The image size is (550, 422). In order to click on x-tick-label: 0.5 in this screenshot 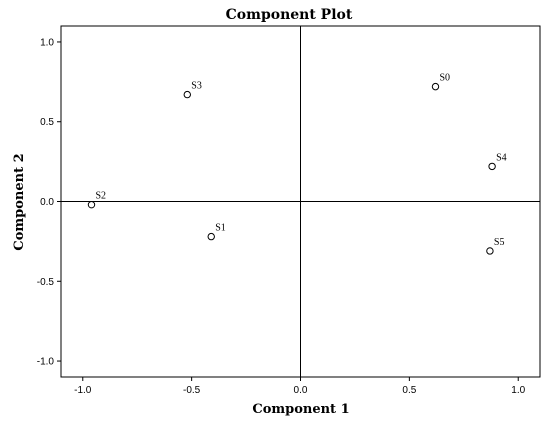, I will do `click(409, 390)`.